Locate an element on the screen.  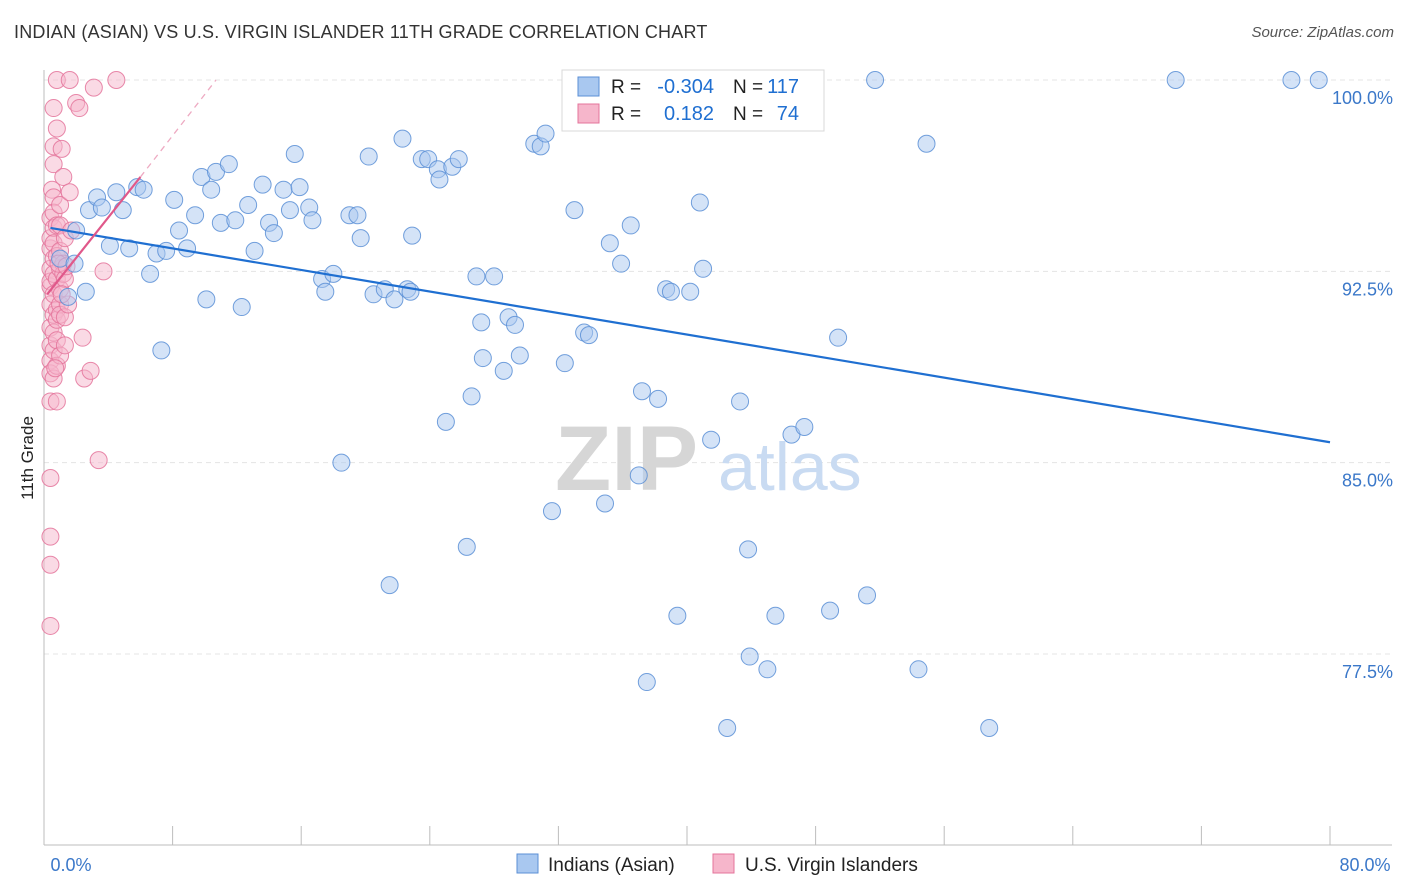
watermark: ZIP atlas is located at coordinates (708, 459).